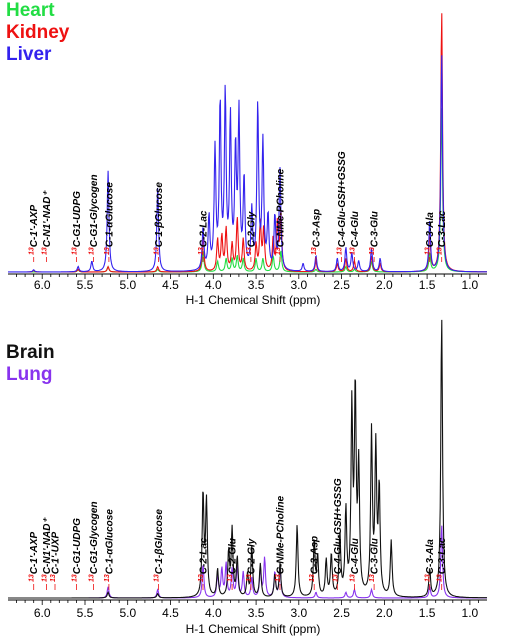  I want to click on annotation-label: 13C-2-Glu, so click(233, 560).